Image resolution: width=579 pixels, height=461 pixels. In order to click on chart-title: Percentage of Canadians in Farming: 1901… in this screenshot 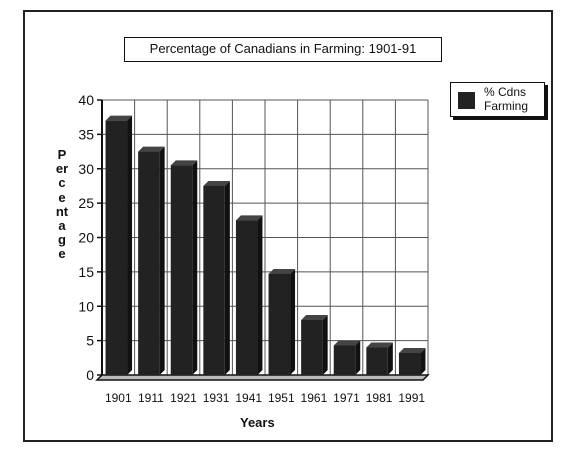, I will do `click(283, 49)`.